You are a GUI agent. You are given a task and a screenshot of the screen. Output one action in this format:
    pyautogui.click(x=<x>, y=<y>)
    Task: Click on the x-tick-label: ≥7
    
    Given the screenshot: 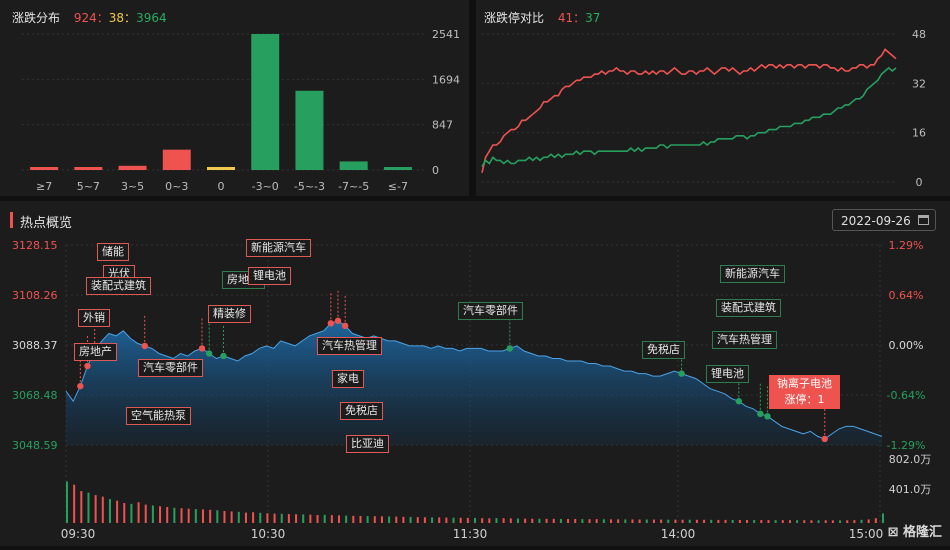 What is the action you would take?
    pyautogui.click(x=44, y=186)
    